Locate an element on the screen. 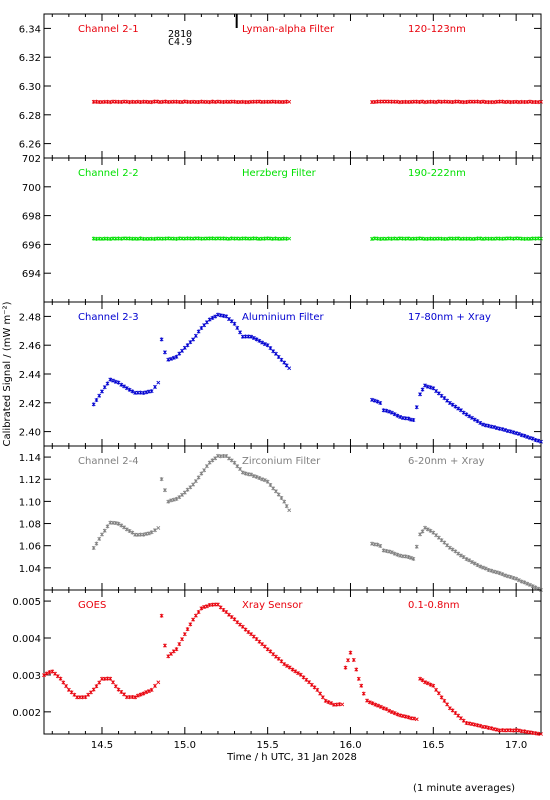 This screenshot has width=550, height=800. y-tick-label: 0.004 is located at coordinates (26, 639).